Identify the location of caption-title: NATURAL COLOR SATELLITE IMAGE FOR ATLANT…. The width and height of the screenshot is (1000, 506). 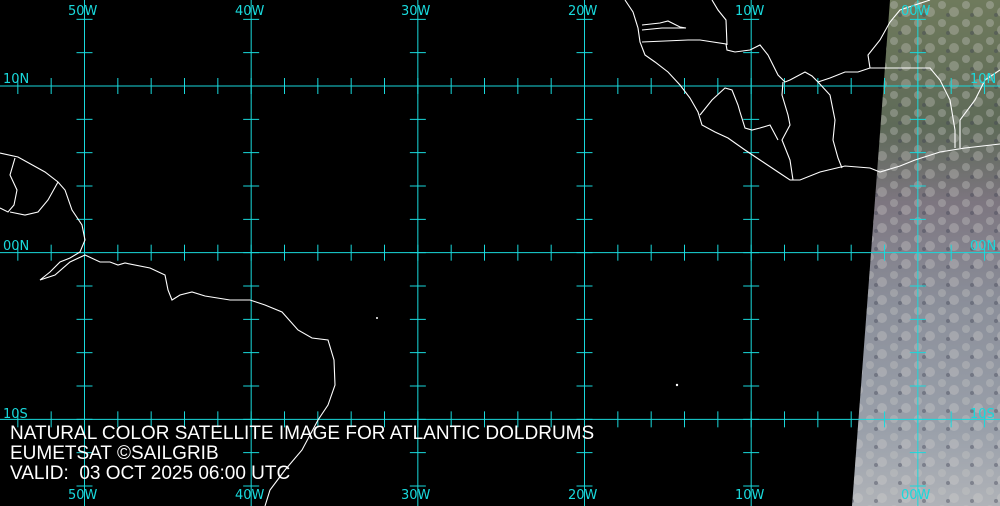
(302, 433).